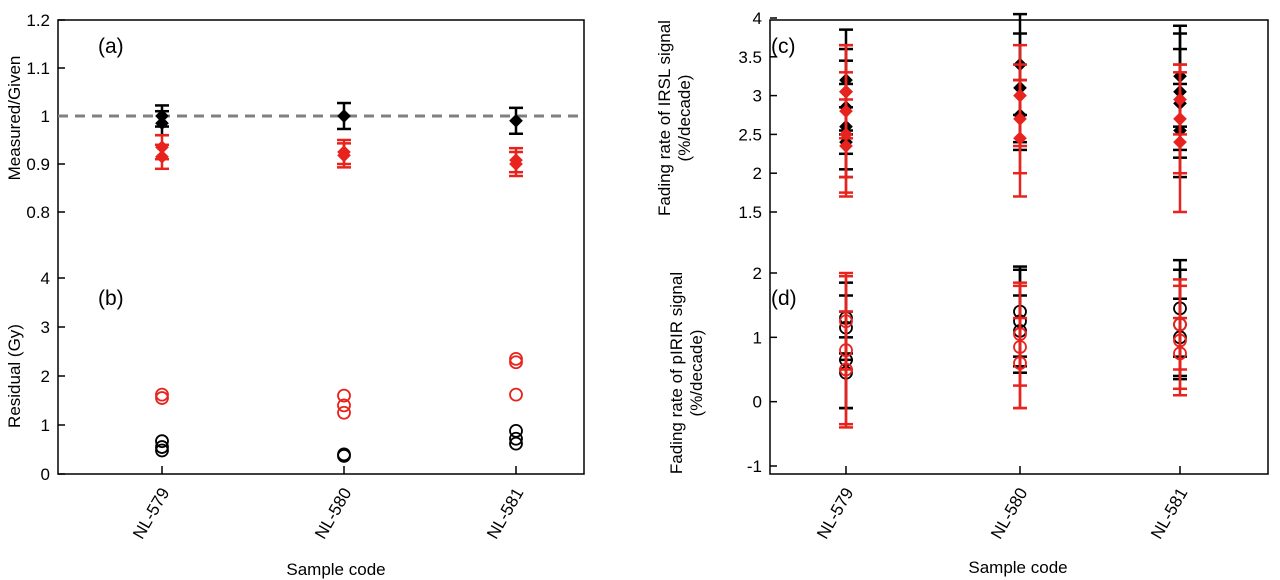  What do you see at coordinates (1169, 514) in the screenshot?
I see `right-xtick-label: NL-581` at bounding box center [1169, 514].